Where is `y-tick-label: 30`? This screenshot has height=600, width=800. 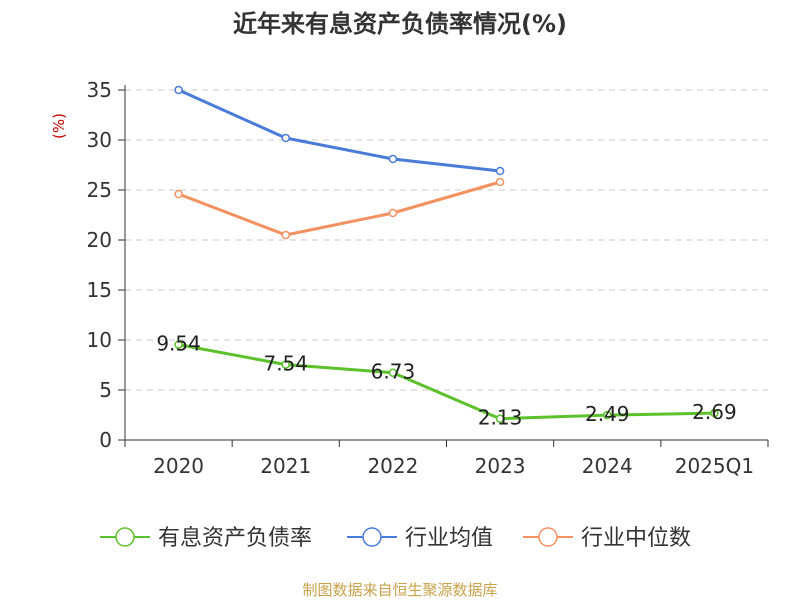 y-tick-label: 30 is located at coordinates (99, 140).